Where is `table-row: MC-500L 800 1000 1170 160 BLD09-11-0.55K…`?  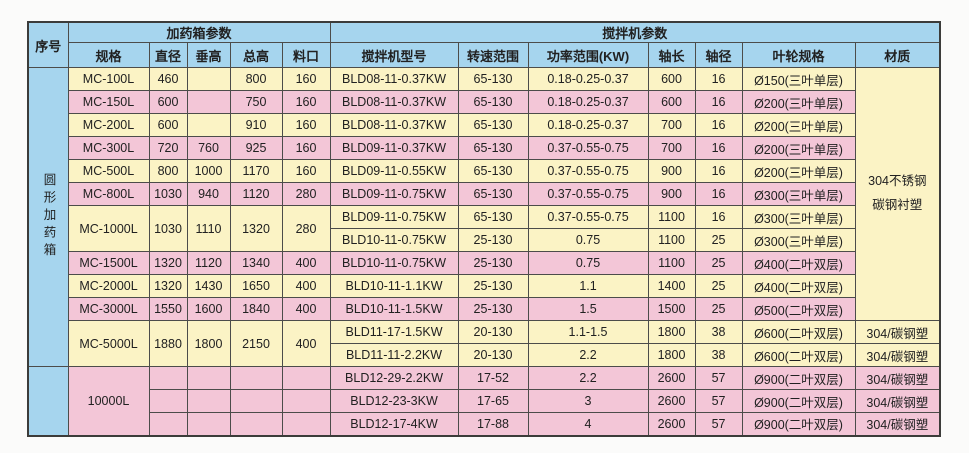
table-row: MC-500L 800 1000 1170 160 BLD09-11-0.55K… is located at coordinates (484, 171).